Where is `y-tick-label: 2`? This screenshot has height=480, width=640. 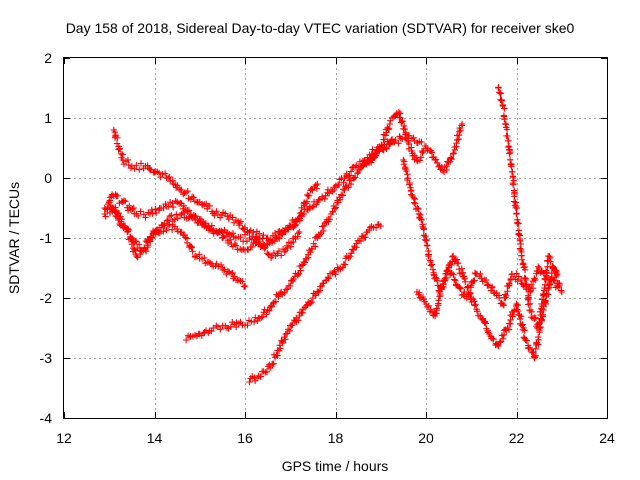 y-tick-label: 2 is located at coordinates (48, 58).